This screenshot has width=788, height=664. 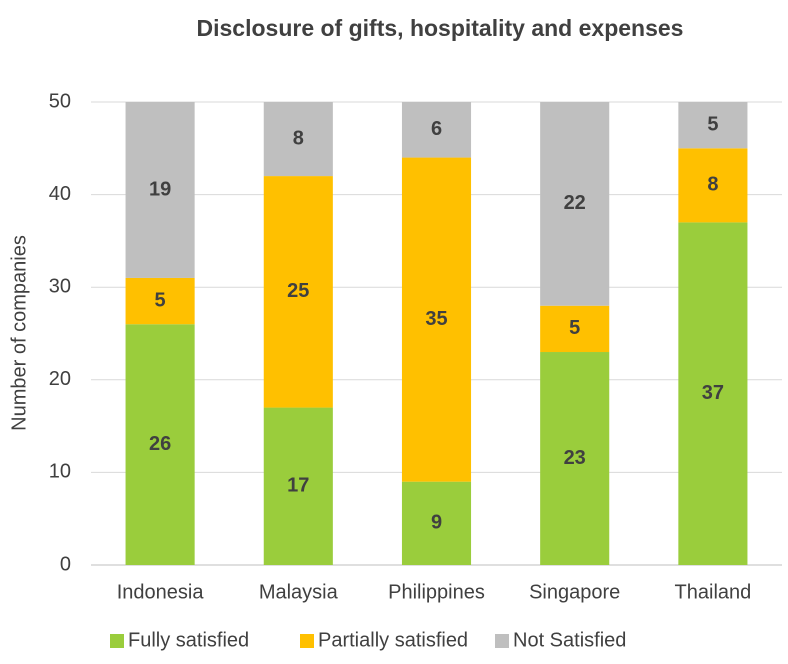 What do you see at coordinates (60, 101) in the screenshot?
I see `y-tick-label: 50` at bounding box center [60, 101].